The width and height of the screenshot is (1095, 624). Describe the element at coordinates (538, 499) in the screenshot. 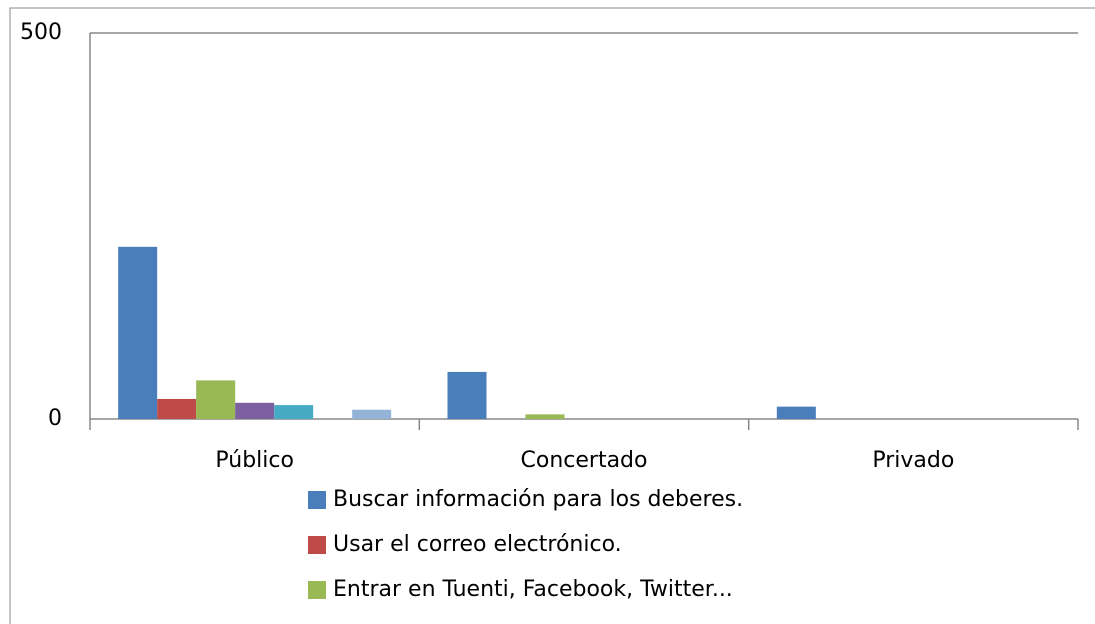

I see `legend-label: Buscar información para los deberes.` at that location.